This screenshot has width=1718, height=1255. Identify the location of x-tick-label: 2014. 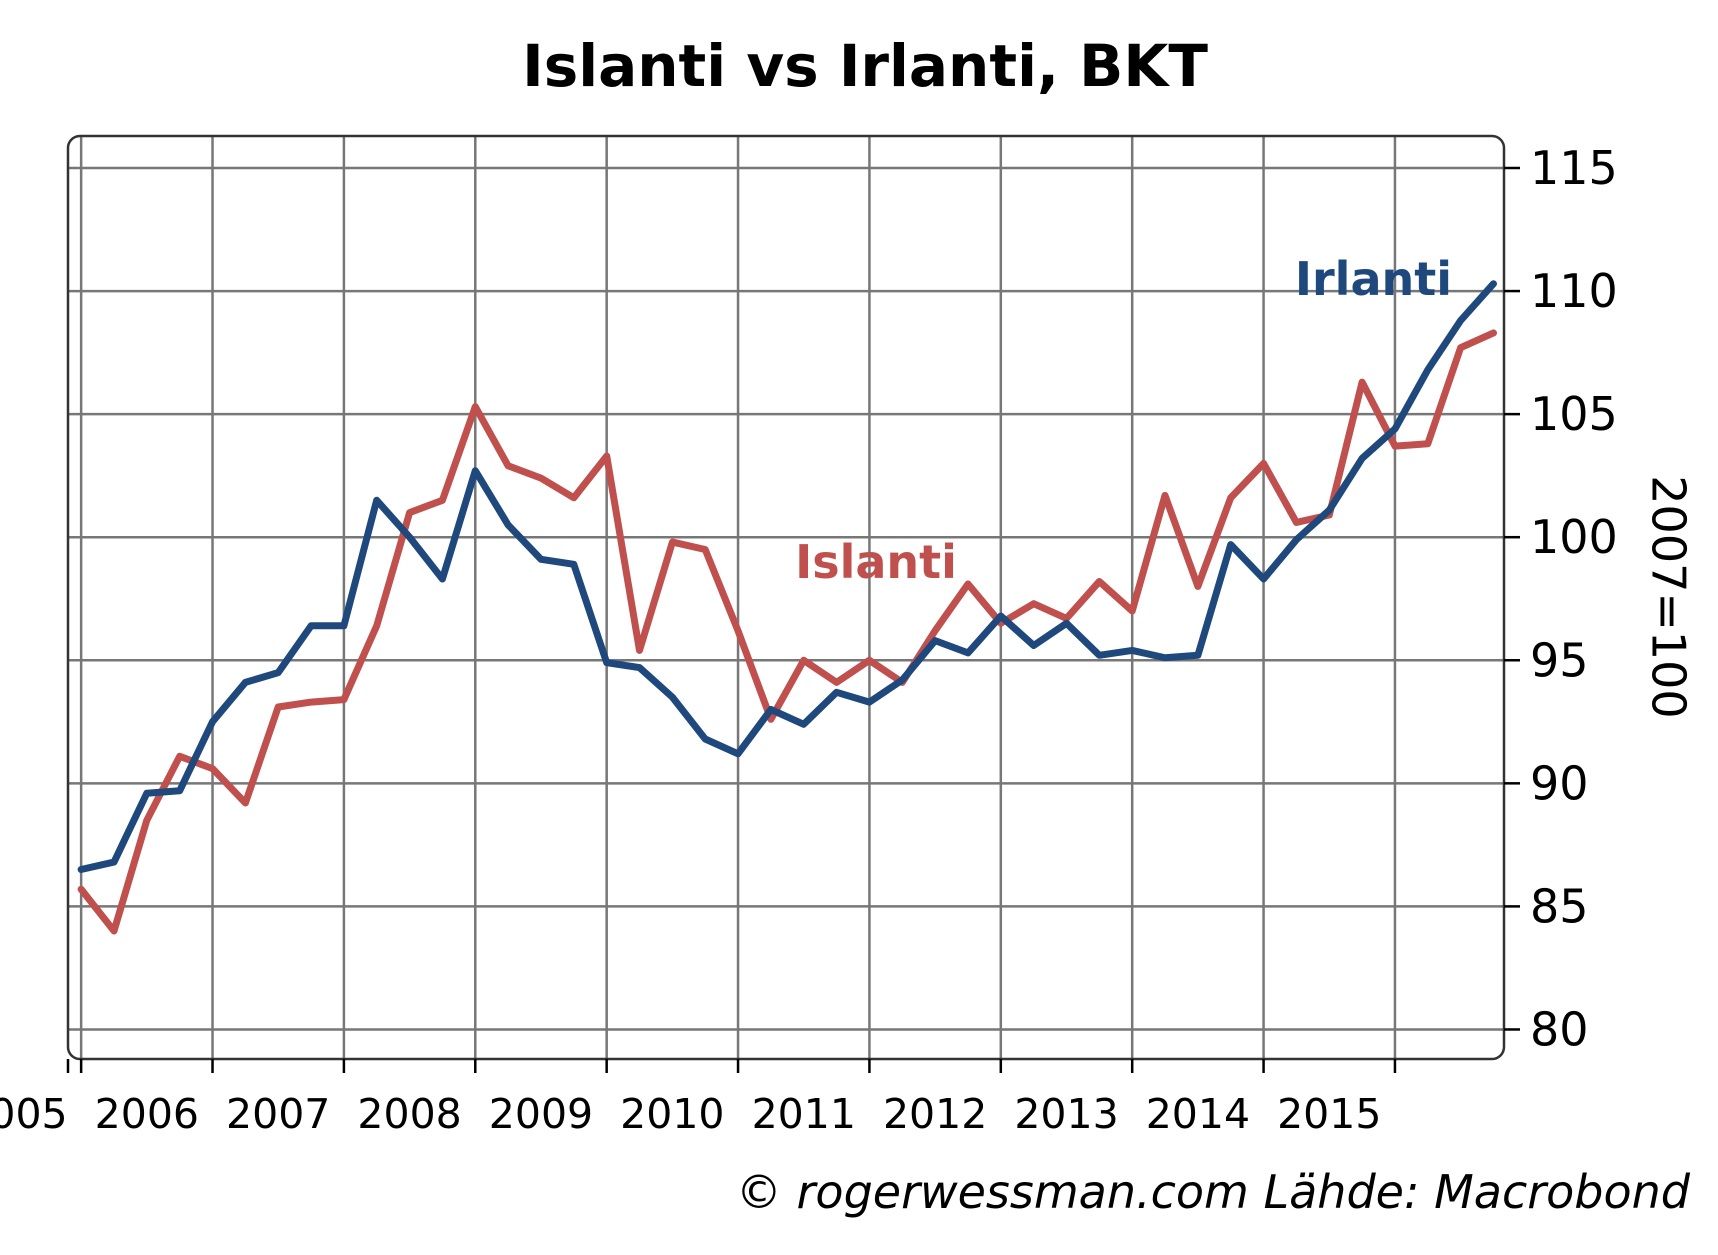
(1198, 1114).